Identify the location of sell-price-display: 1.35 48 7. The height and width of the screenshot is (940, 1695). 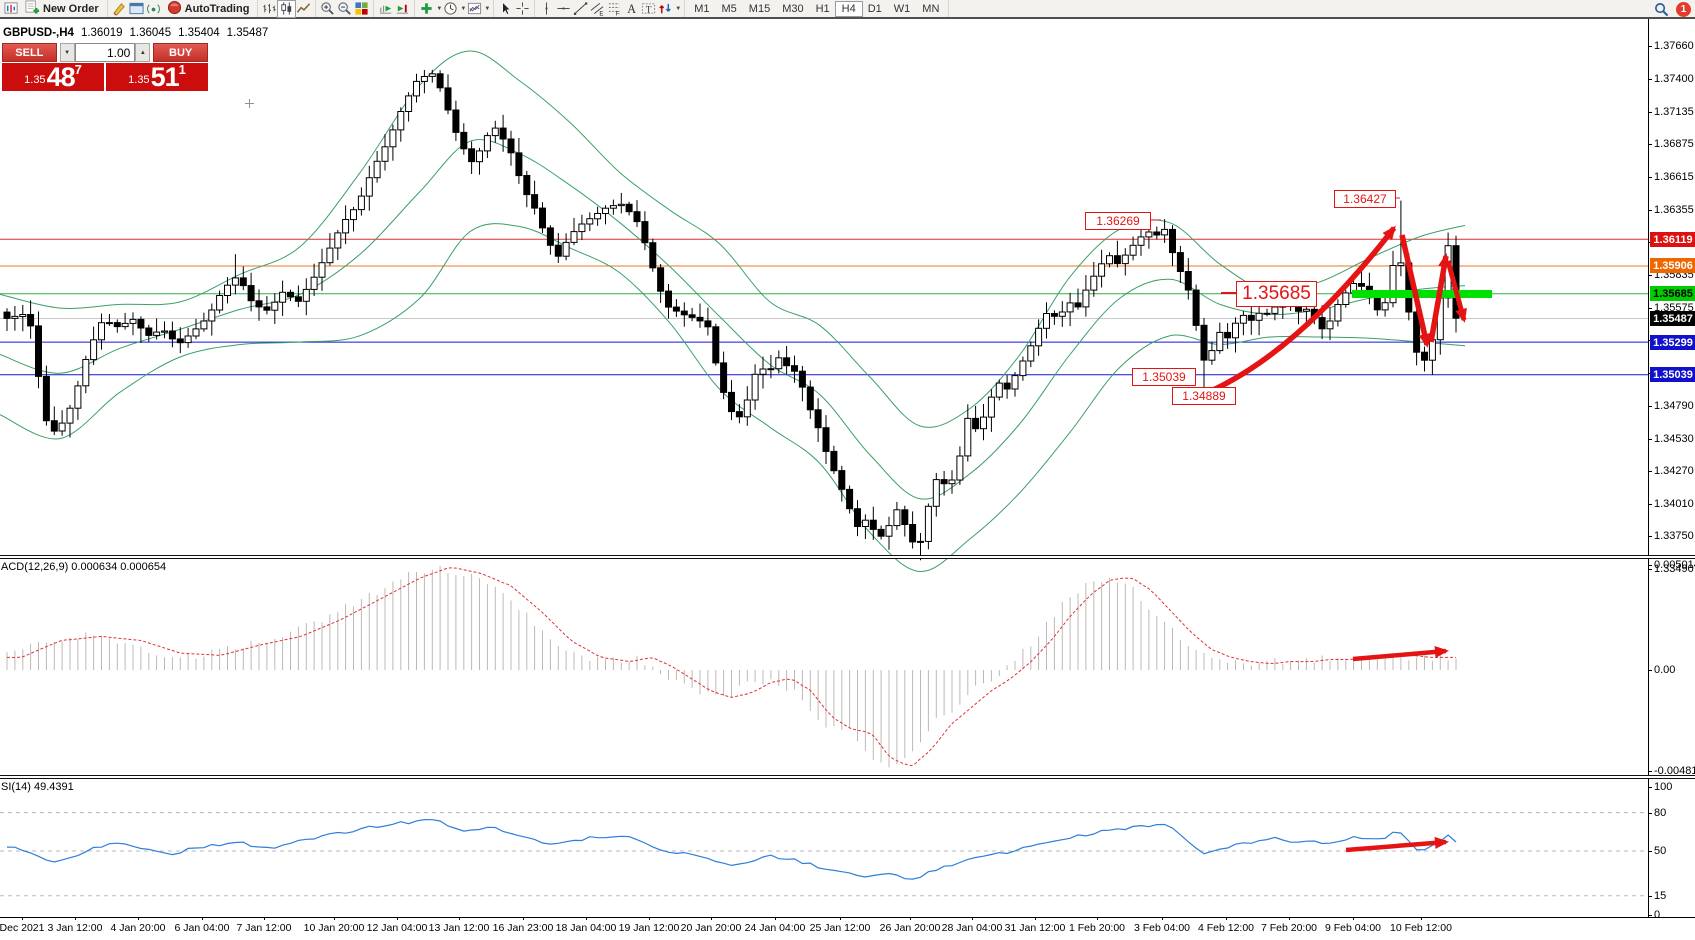
(53, 77).